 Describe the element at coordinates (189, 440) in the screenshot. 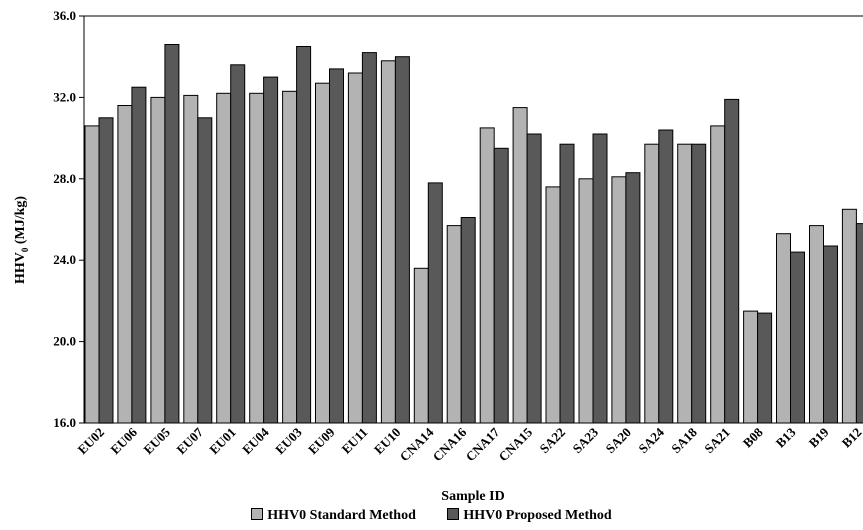

I see `x-tick-label-eu07: EU07` at that location.